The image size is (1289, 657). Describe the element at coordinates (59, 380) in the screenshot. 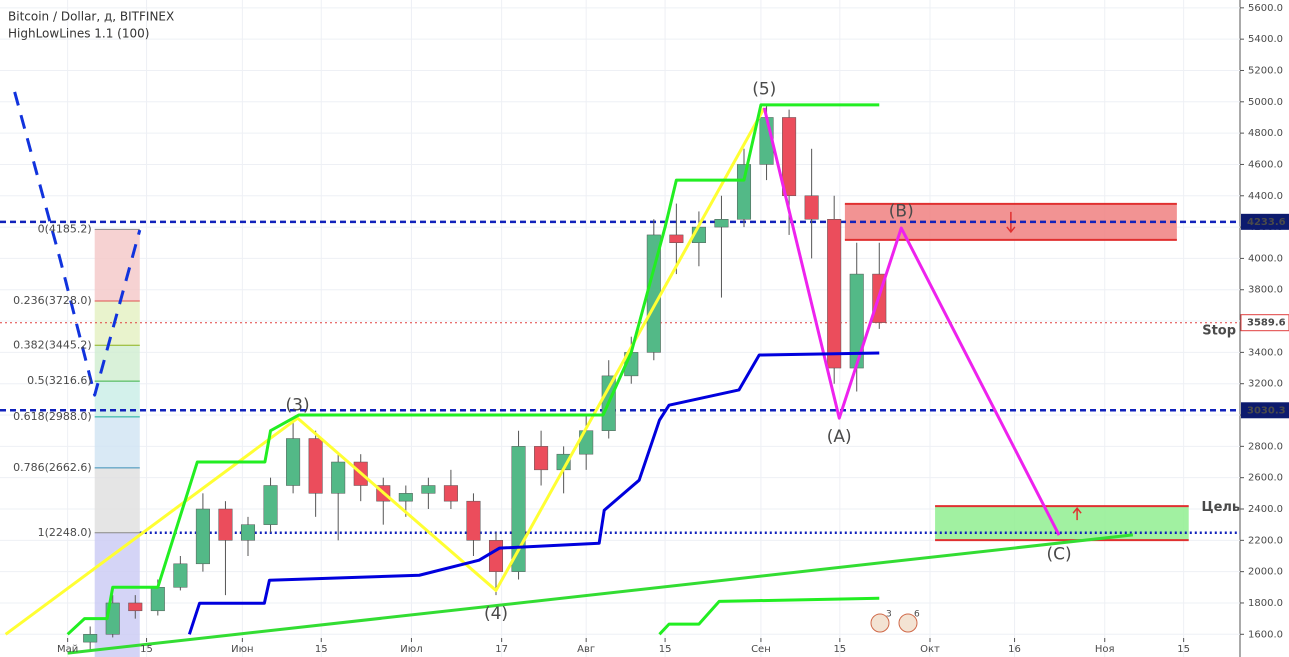

I see `fib-label: 0.5(3216.6)` at that location.